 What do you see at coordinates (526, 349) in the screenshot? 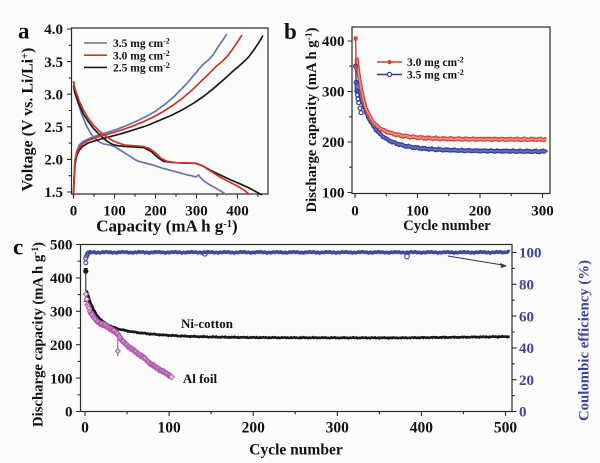
I see `svg-text: 40` at bounding box center [526, 349].